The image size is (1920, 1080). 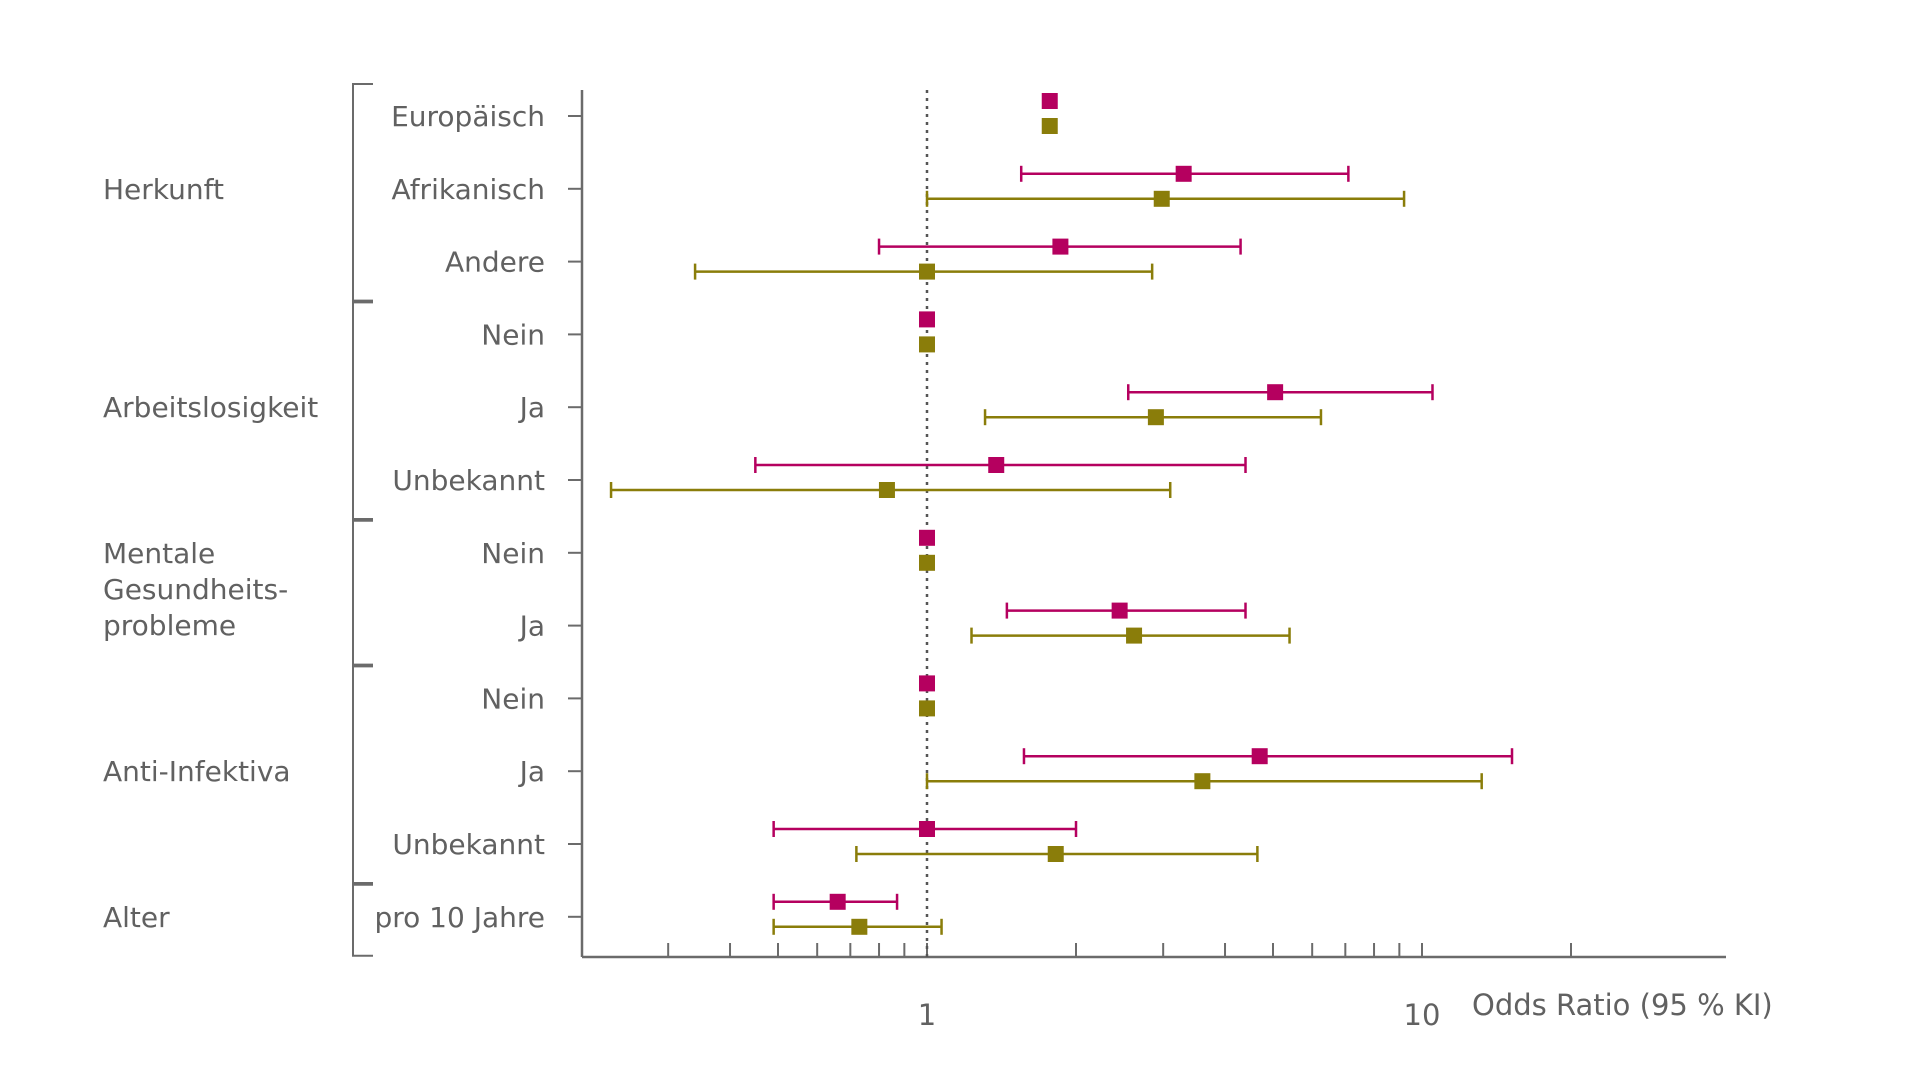 I want to click on row-label: Afrikanisch, so click(x=468, y=189).